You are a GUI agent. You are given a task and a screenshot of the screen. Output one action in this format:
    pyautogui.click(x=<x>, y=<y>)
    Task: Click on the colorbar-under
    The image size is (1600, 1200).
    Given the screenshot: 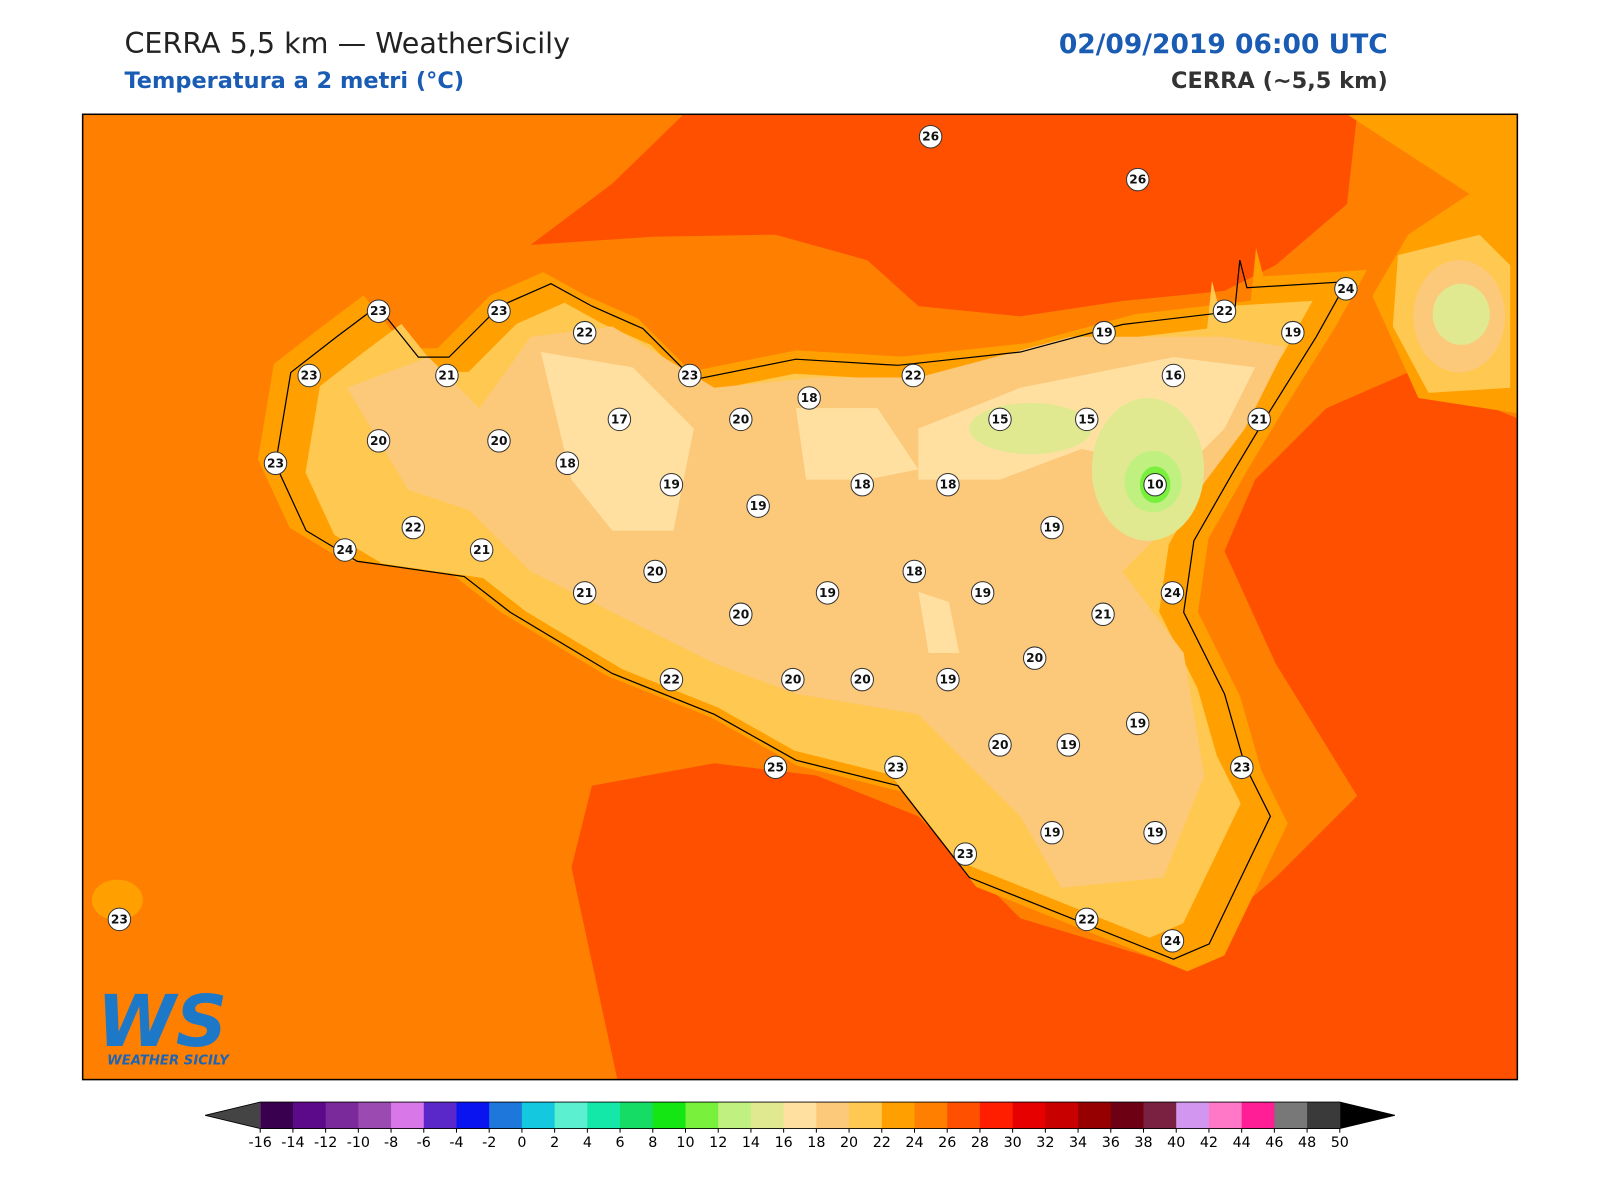 What is the action you would take?
    pyautogui.click(x=233, y=1115)
    